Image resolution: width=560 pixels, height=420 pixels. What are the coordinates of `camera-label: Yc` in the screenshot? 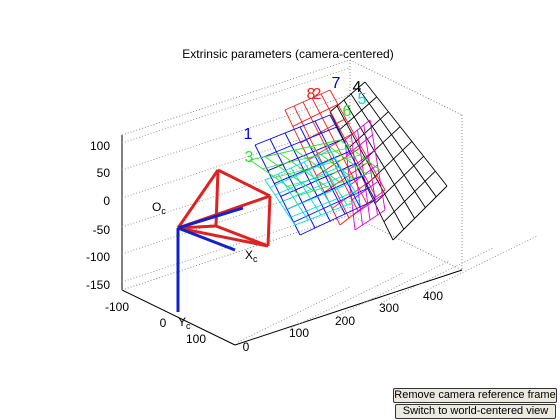 It's located at (184, 323).